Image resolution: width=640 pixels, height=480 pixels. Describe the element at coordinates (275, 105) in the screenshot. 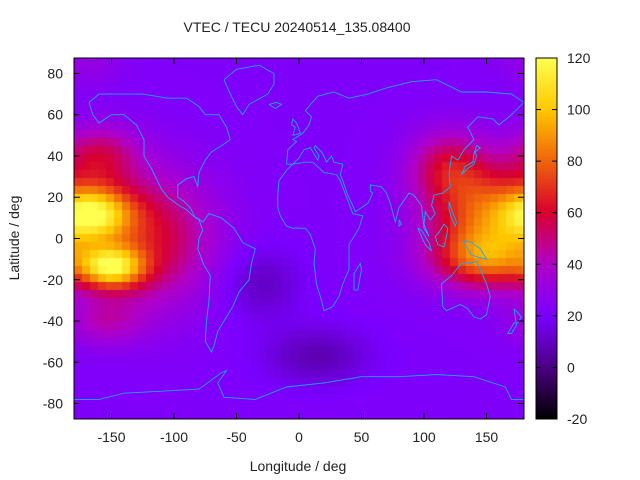

I see `coastline-iceland` at that location.